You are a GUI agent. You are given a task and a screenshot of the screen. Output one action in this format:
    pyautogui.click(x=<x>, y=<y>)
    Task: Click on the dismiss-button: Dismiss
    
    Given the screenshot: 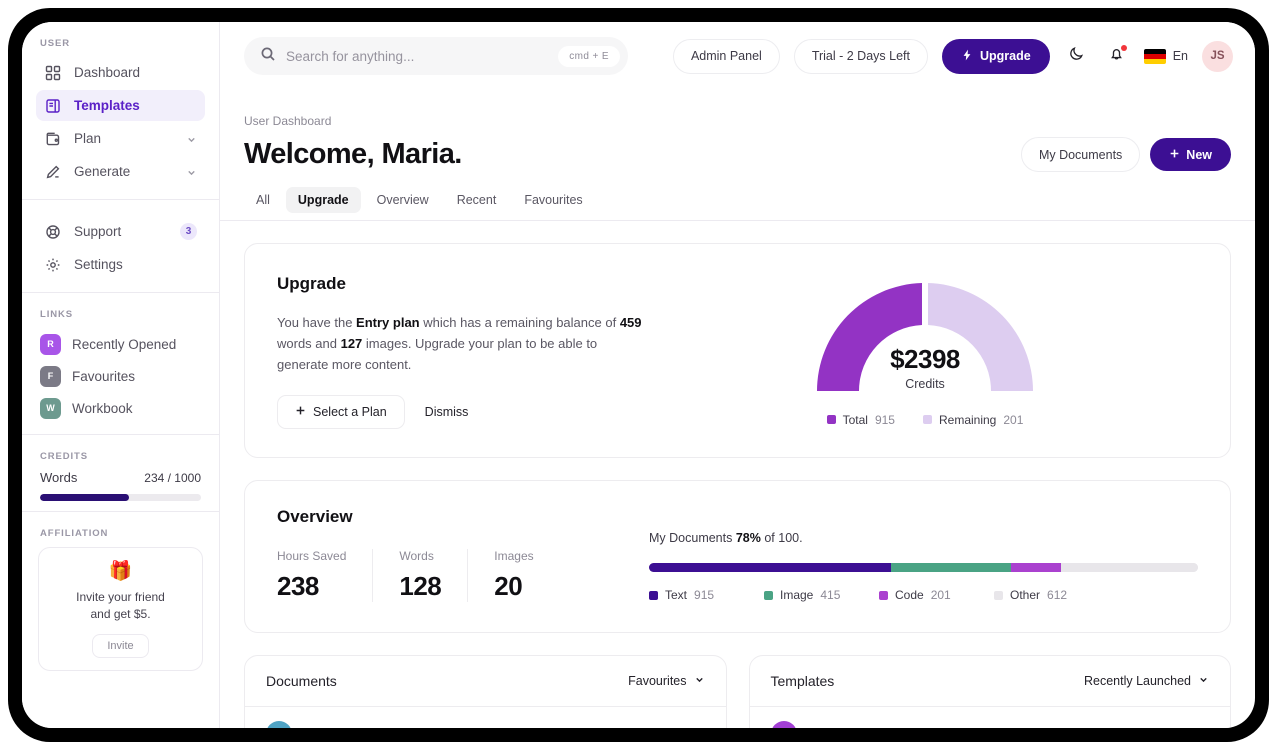 What is the action you would take?
    pyautogui.click(x=447, y=412)
    